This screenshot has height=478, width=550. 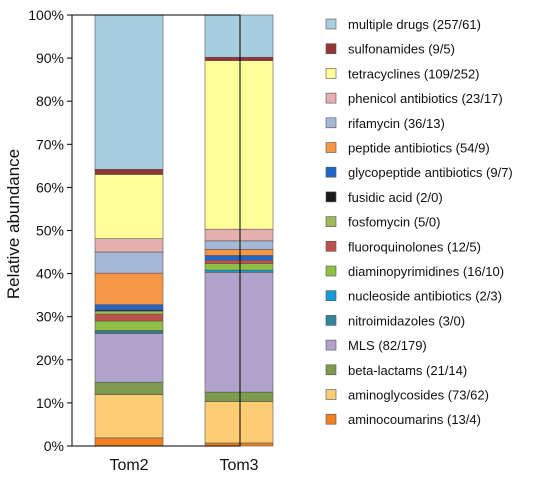 I want to click on legend-label: fosfomycin (5/0), so click(x=394, y=222).